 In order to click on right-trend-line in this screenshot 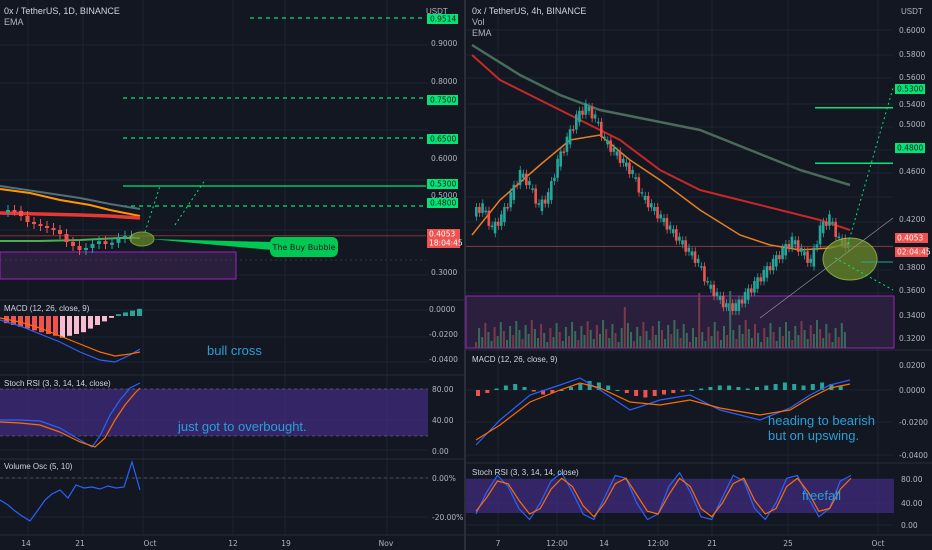, I will do `click(826, 268)`.